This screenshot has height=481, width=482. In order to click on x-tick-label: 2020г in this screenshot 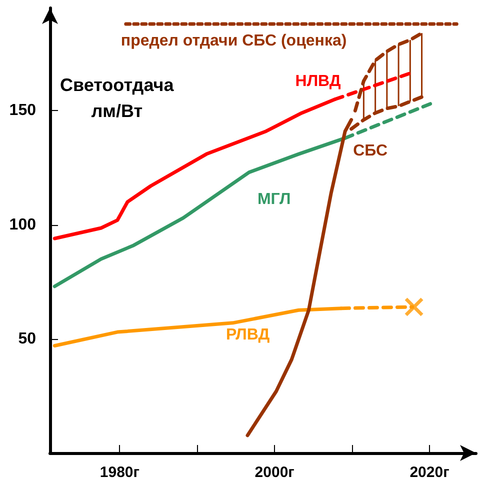, I will do `click(430, 472)`.